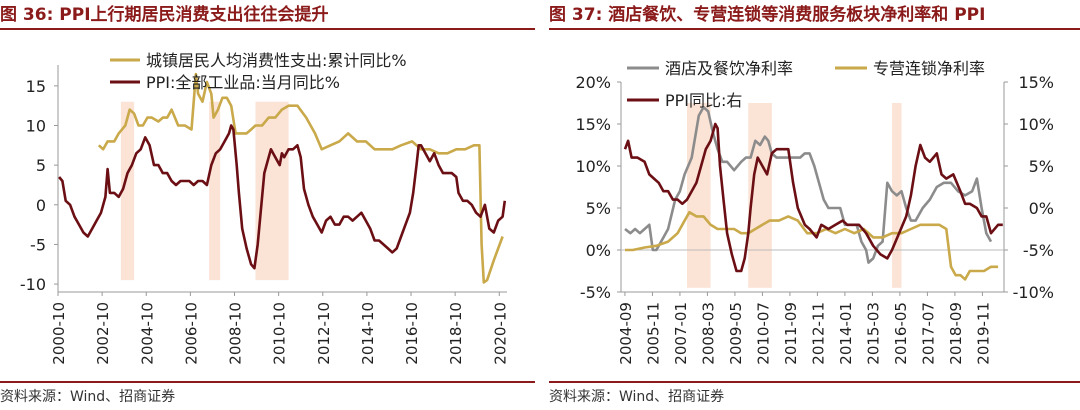 The width and height of the screenshot is (1080, 410). What do you see at coordinates (983, 333) in the screenshot?
I see `x-tick-label: 2019-11` at bounding box center [983, 333].